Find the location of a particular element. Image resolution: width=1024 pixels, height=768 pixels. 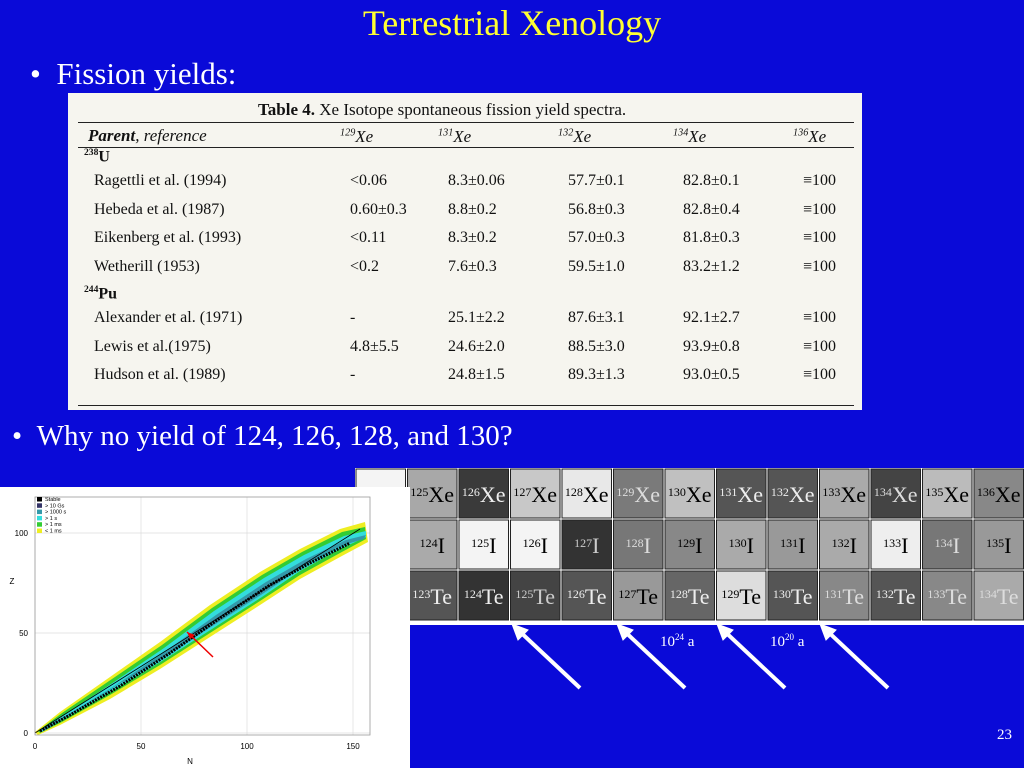

parent-label: Parent is located at coordinates (112, 135).